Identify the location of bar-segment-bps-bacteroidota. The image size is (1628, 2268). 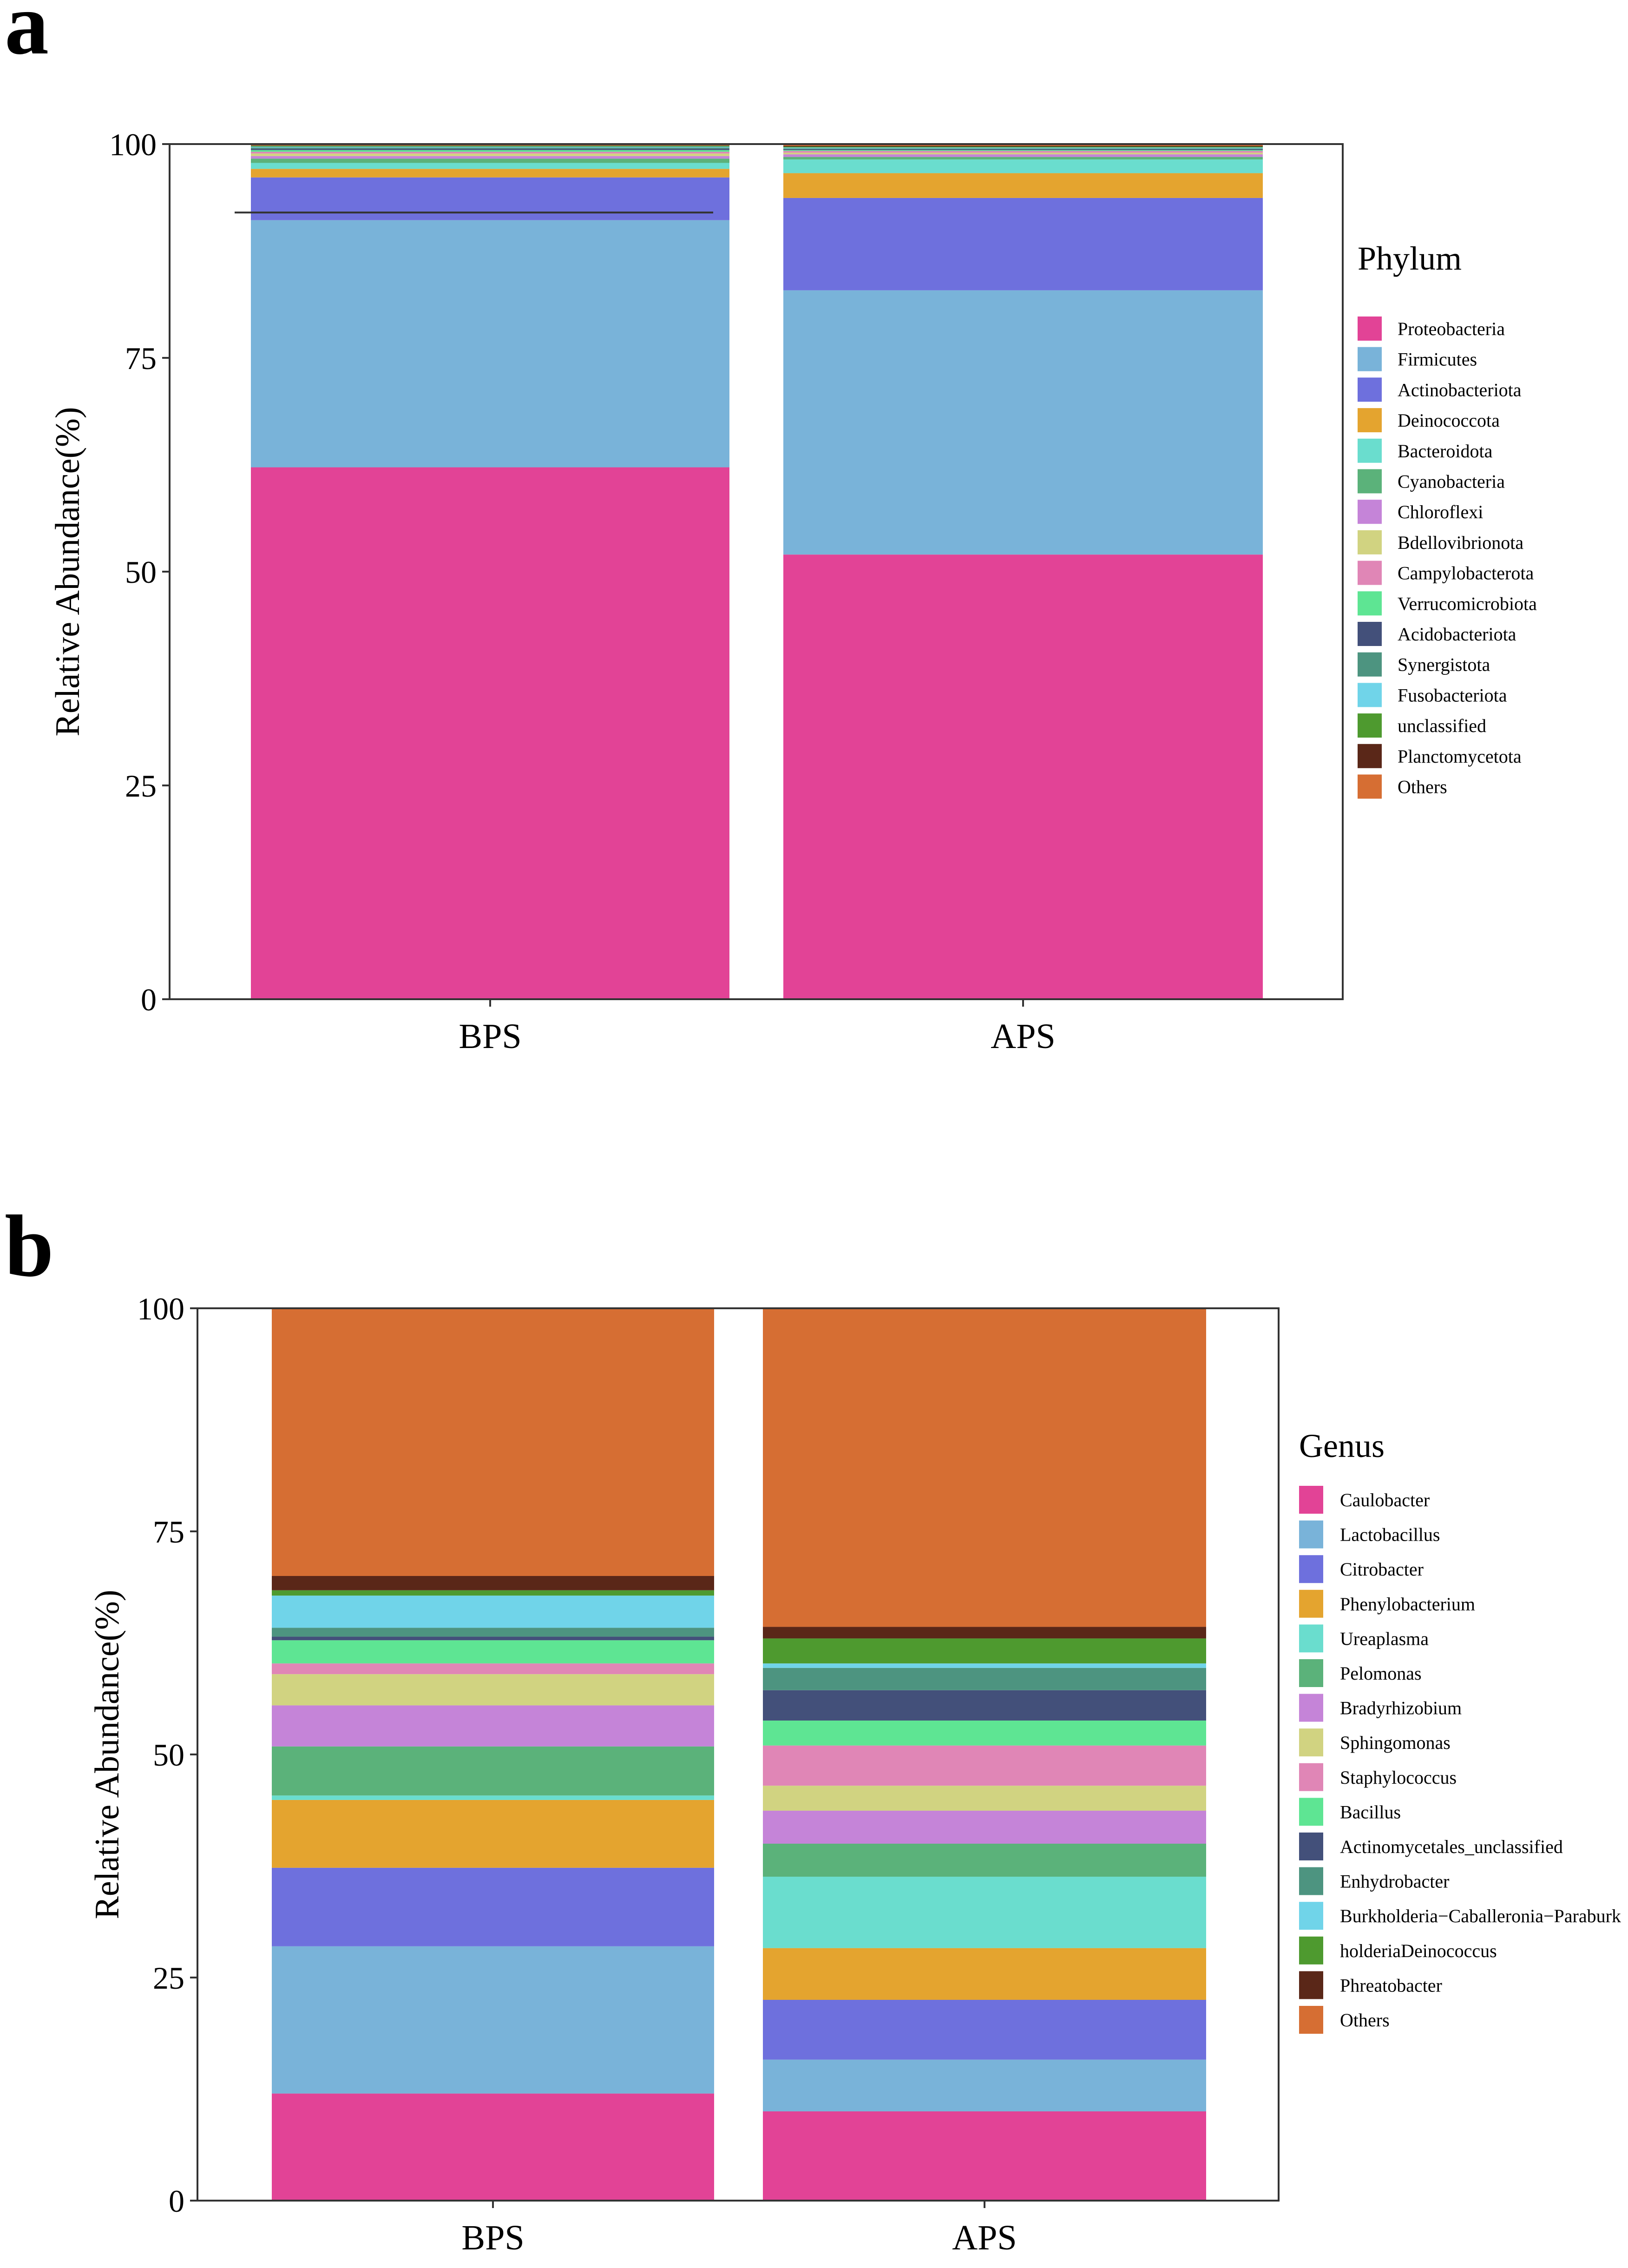
(490, 166).